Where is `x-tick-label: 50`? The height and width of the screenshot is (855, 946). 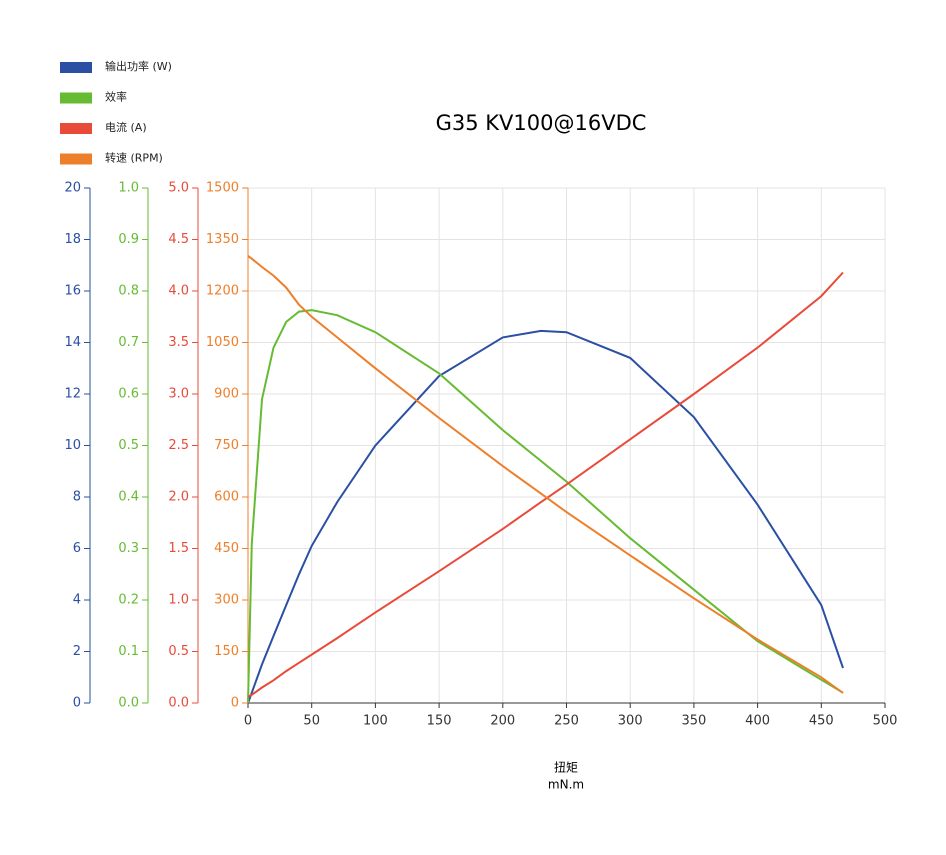
x-tick-label: 50 is located at coordinates (311, 721).